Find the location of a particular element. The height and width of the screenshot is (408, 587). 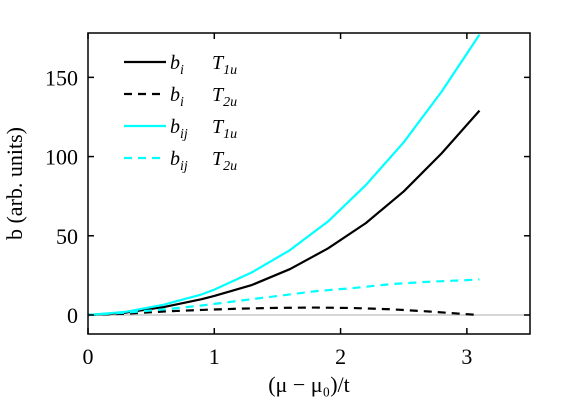

y-tick-label: 0 is located at coordinates (72, 315).